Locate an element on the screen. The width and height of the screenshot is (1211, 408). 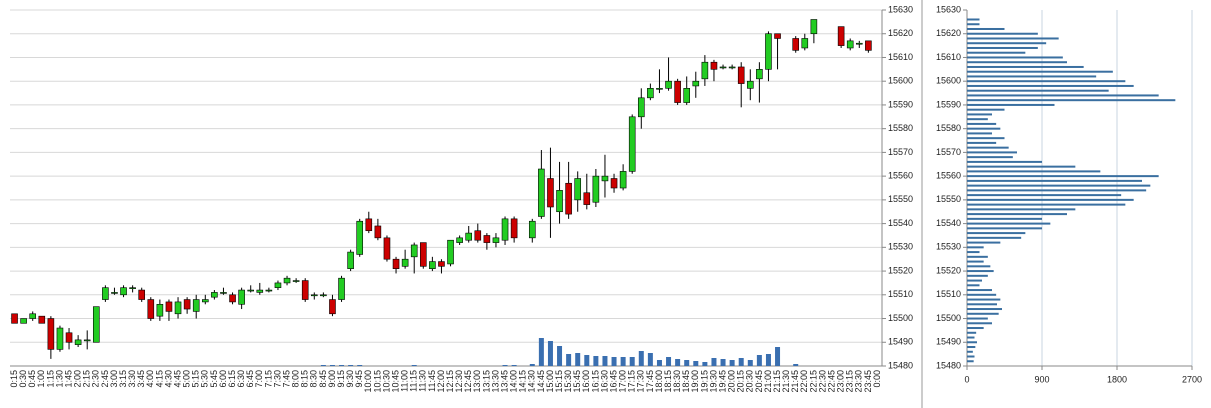
x-tick-label: 18:00 is located at coordinates (659, 381).